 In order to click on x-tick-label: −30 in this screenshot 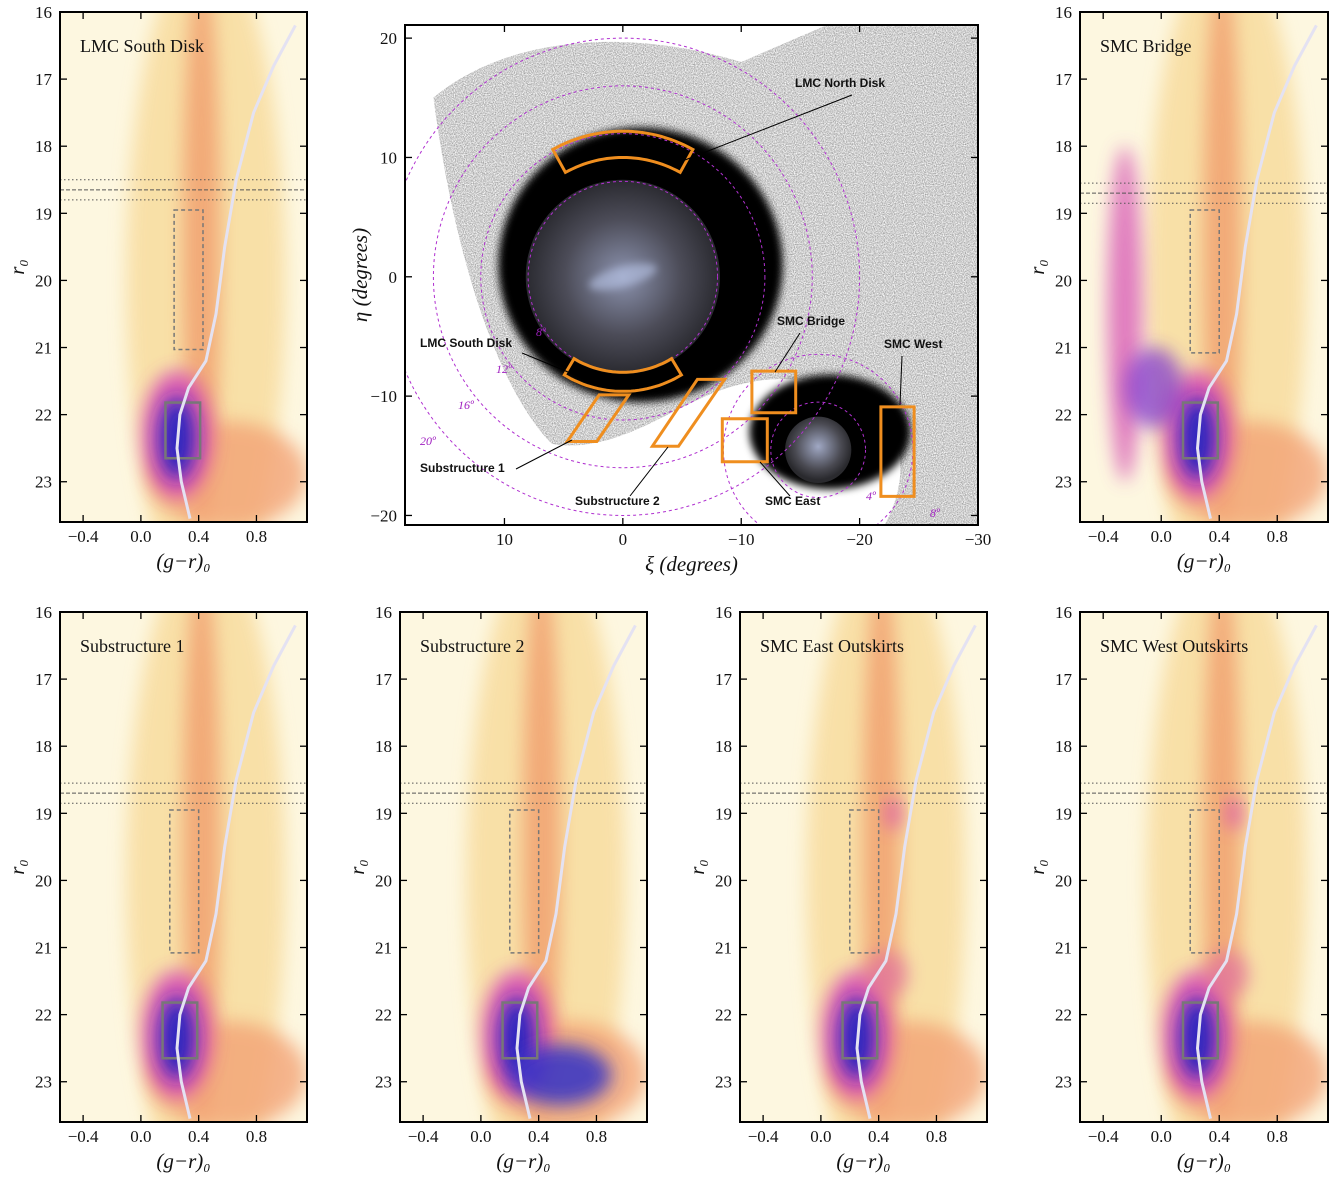, I will do `click(978, 539)`.